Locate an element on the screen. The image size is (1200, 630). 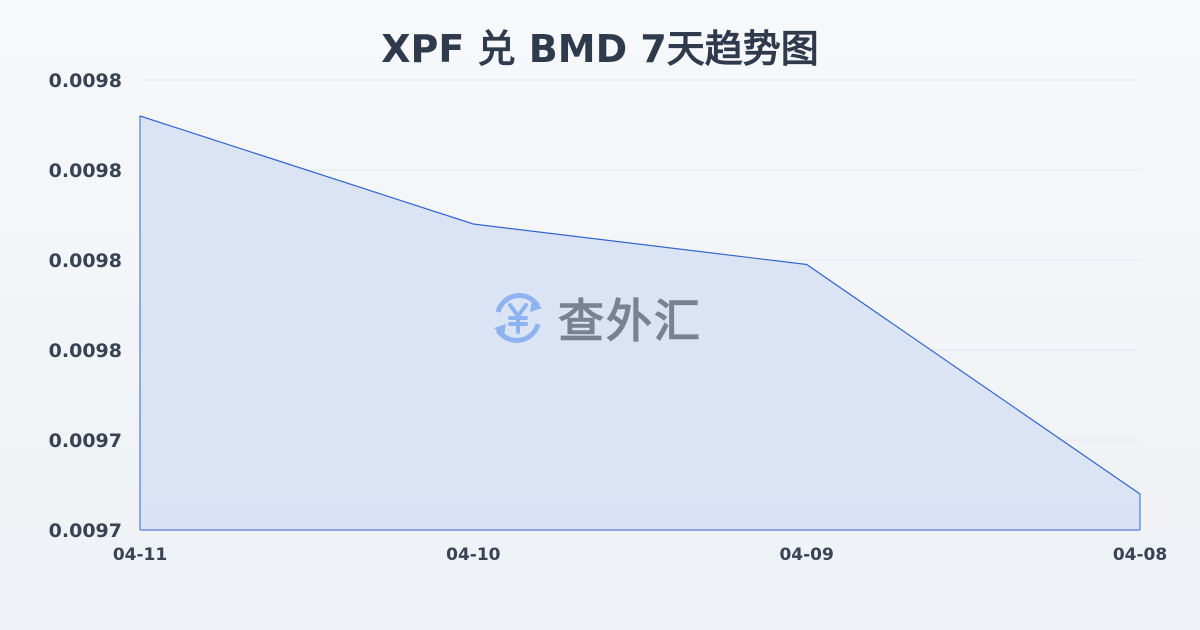
watermark: 查外汇 is located at coordinates (595, 318).